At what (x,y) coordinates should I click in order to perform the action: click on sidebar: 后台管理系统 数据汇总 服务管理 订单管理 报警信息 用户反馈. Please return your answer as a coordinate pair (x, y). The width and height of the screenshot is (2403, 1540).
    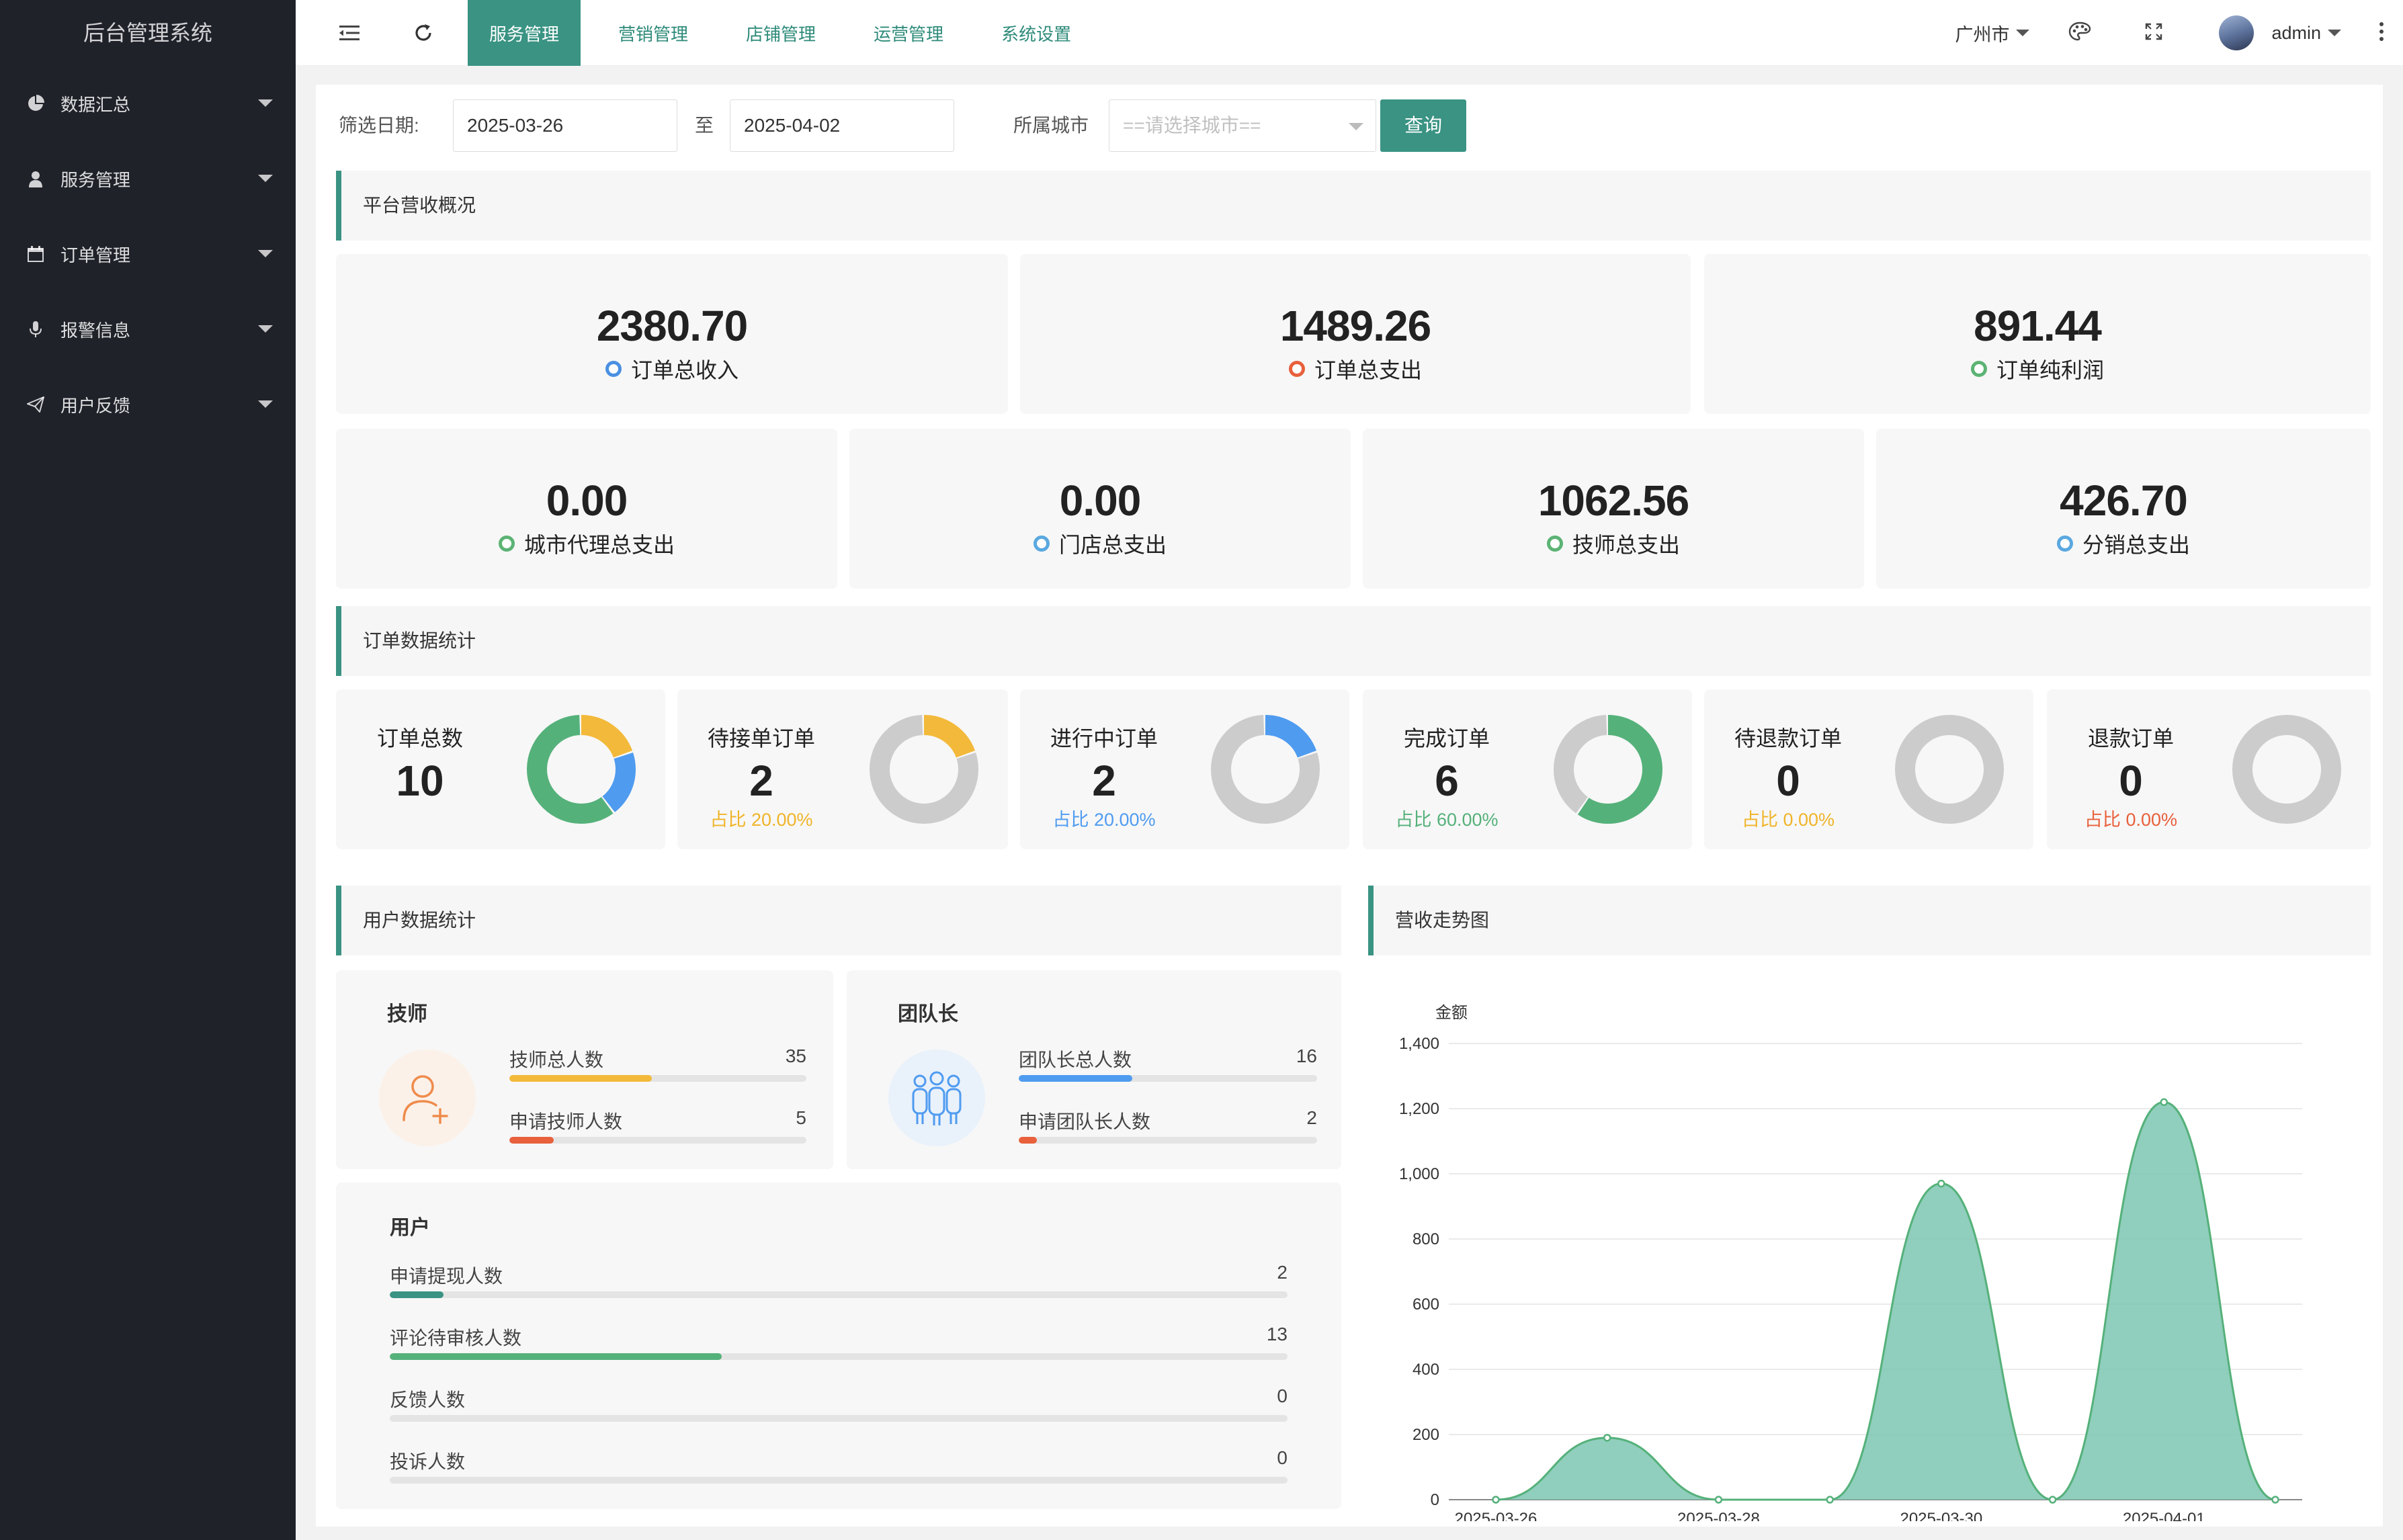
    Looking at the image, I should click on (148, 770).